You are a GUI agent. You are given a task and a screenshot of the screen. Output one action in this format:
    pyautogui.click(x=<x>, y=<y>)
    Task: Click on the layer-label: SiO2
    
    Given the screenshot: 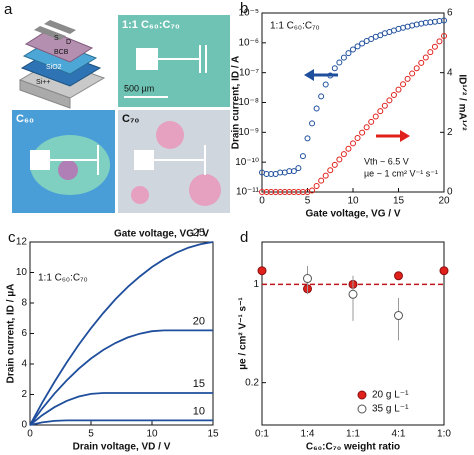 What is the action you would take?
    pyautogui.click(x=54, y=67)
    